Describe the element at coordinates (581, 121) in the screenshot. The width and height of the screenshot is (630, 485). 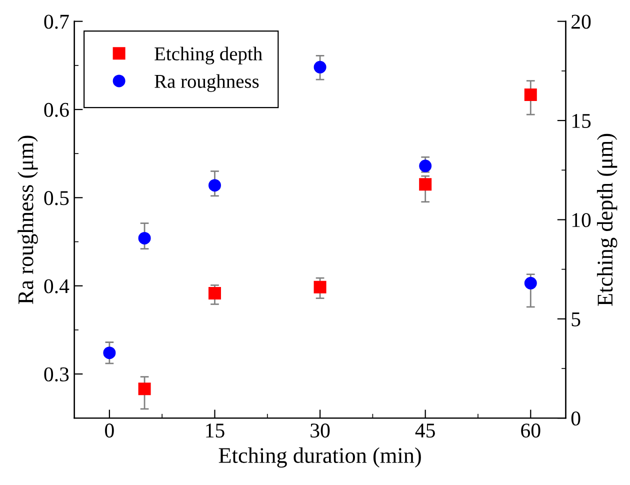
I see `y2-tick-label: 15` at that location.